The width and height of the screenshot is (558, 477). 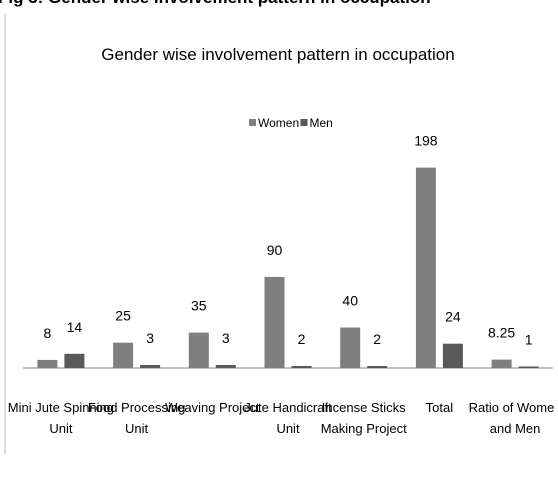 I want to click on chart-legend: Women Men, so click(x=291, y=123).